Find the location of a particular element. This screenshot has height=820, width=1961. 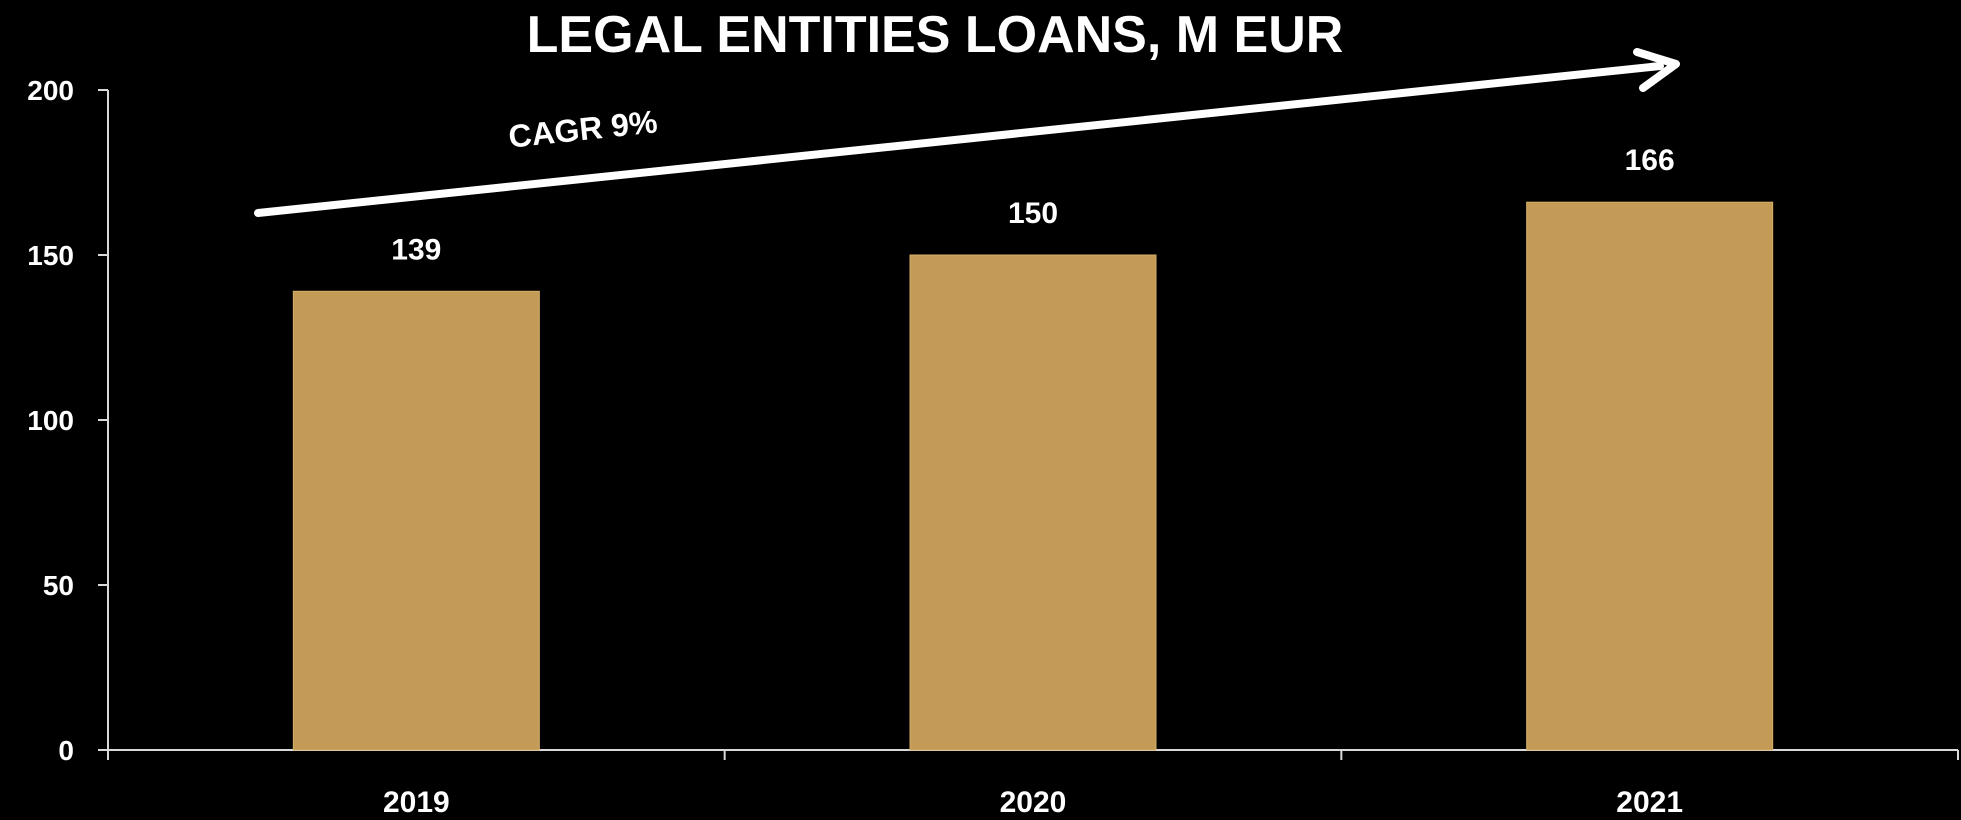

trend-arrow-head is located at coordinates (1656, 70).